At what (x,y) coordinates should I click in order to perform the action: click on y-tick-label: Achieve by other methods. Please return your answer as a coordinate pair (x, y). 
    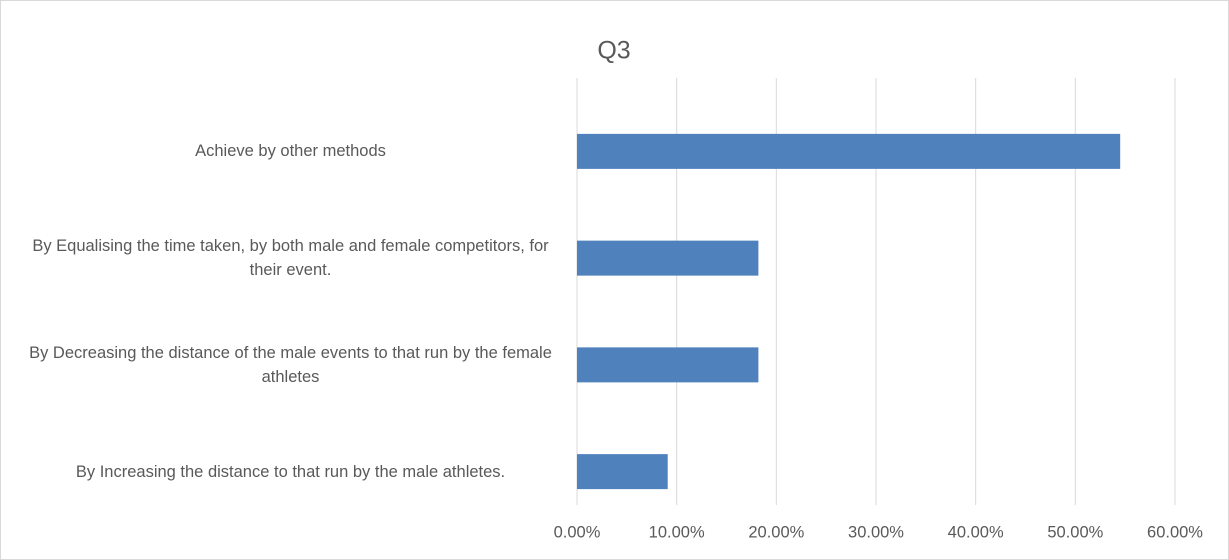
    Looking at the image, I should click on (290, 151).